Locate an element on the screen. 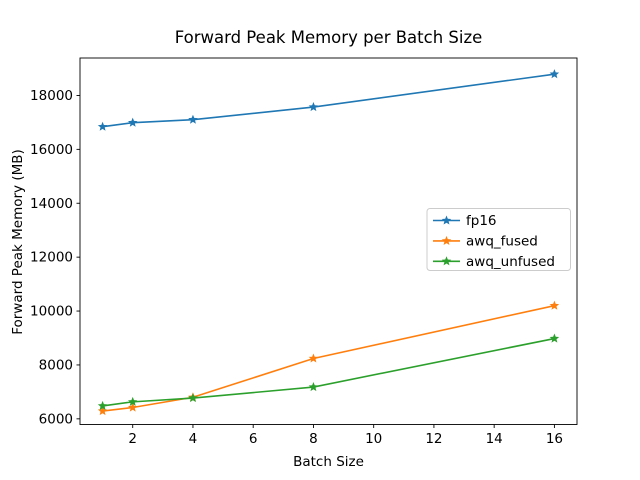  x-tick-label: 4 is located at coordinates (193, 439).